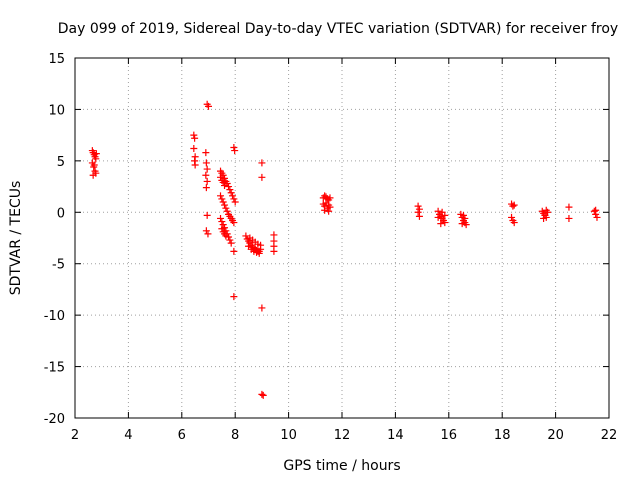 The image size is (640, 480). I want to click on x-tick-label: 10, so click(288, 435).